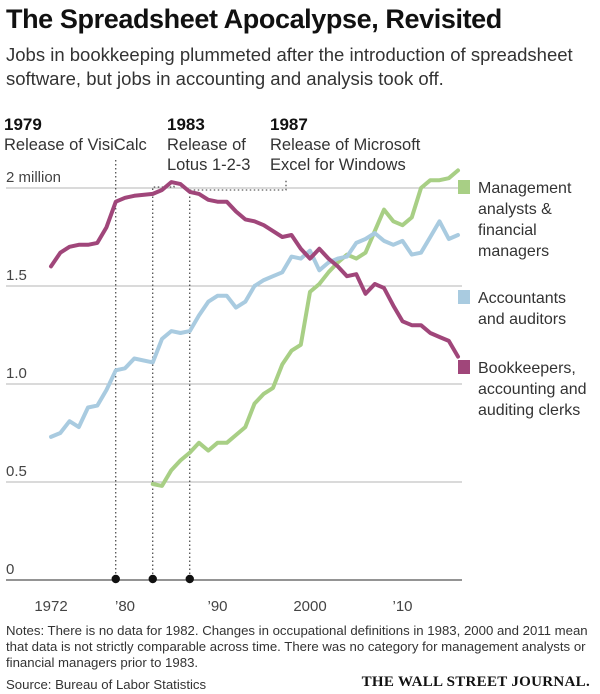 The height and width of the screenshot is (694, 600). I want to click on chart-source: Source: Bureau of Labor Statistics, so click(106, 684).